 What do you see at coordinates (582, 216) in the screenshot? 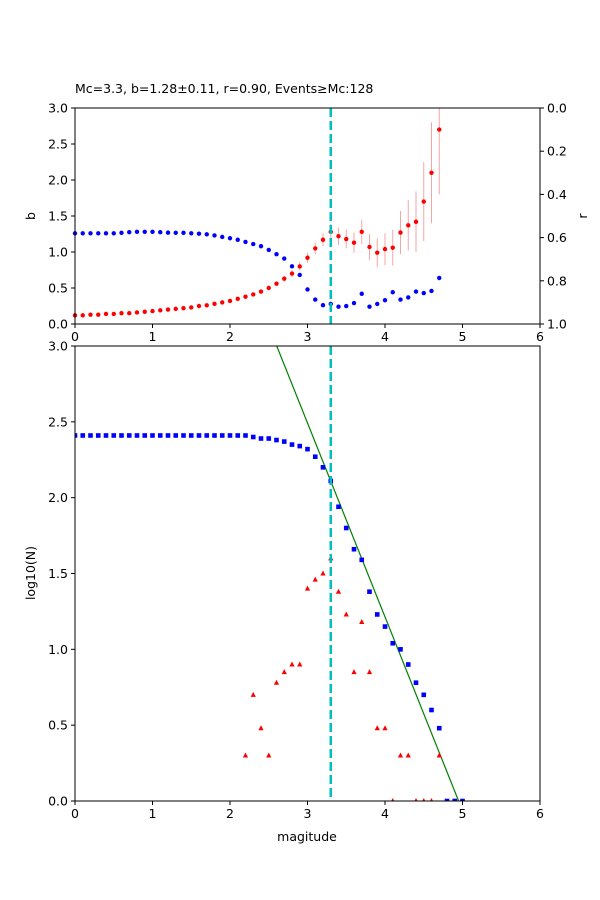
I see `top-y2-axis-label: r` at bounding box center [582, 216].